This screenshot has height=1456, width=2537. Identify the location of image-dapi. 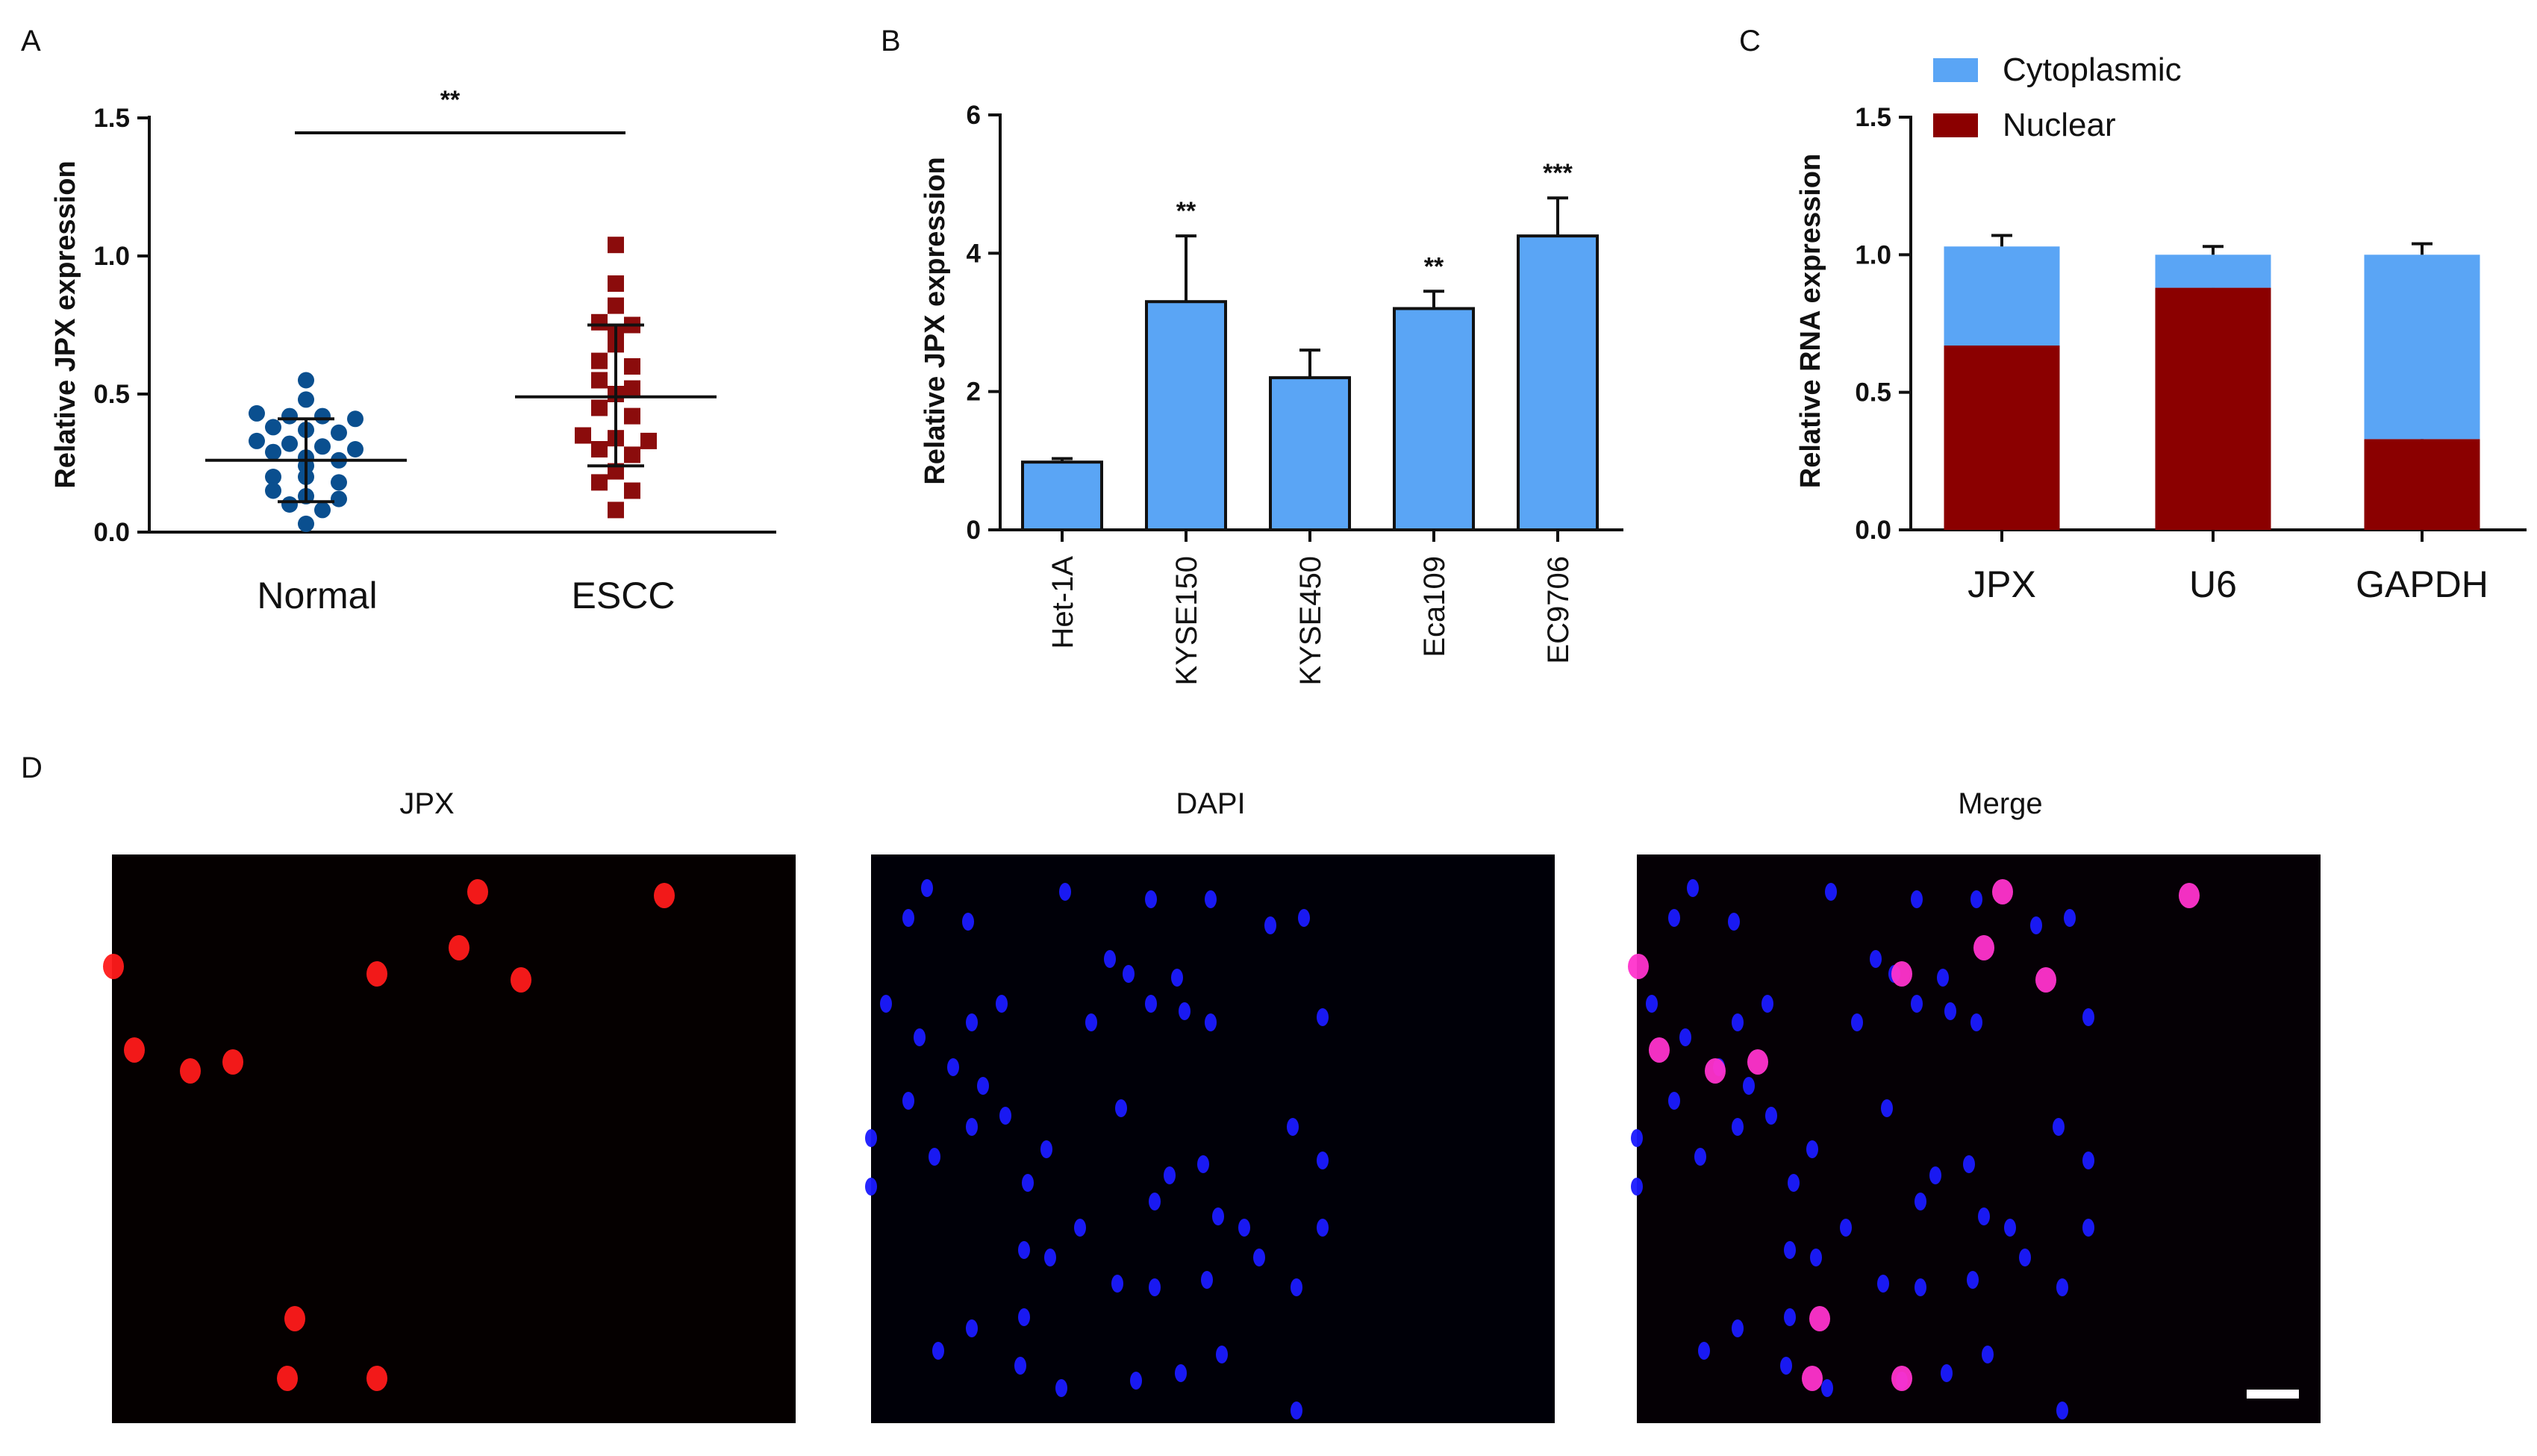
(1213, 1138).